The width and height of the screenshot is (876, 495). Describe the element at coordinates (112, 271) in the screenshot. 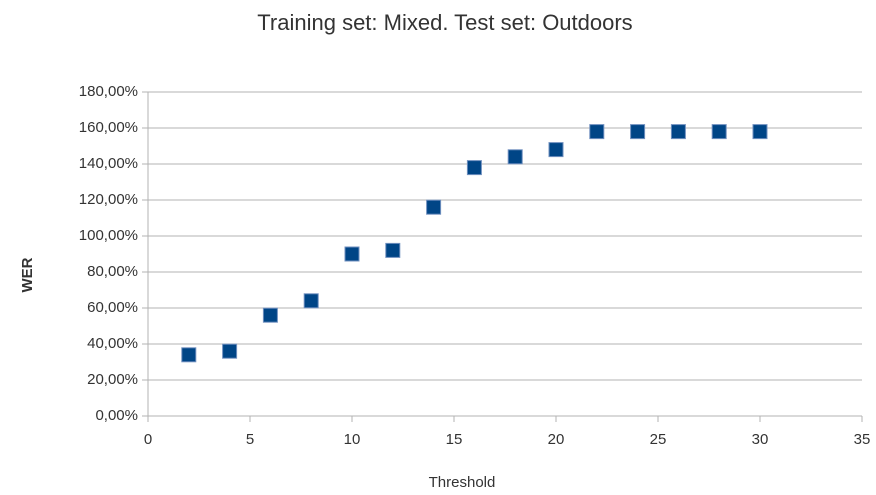

I see `y-tick-label: 80,00%` at that location.